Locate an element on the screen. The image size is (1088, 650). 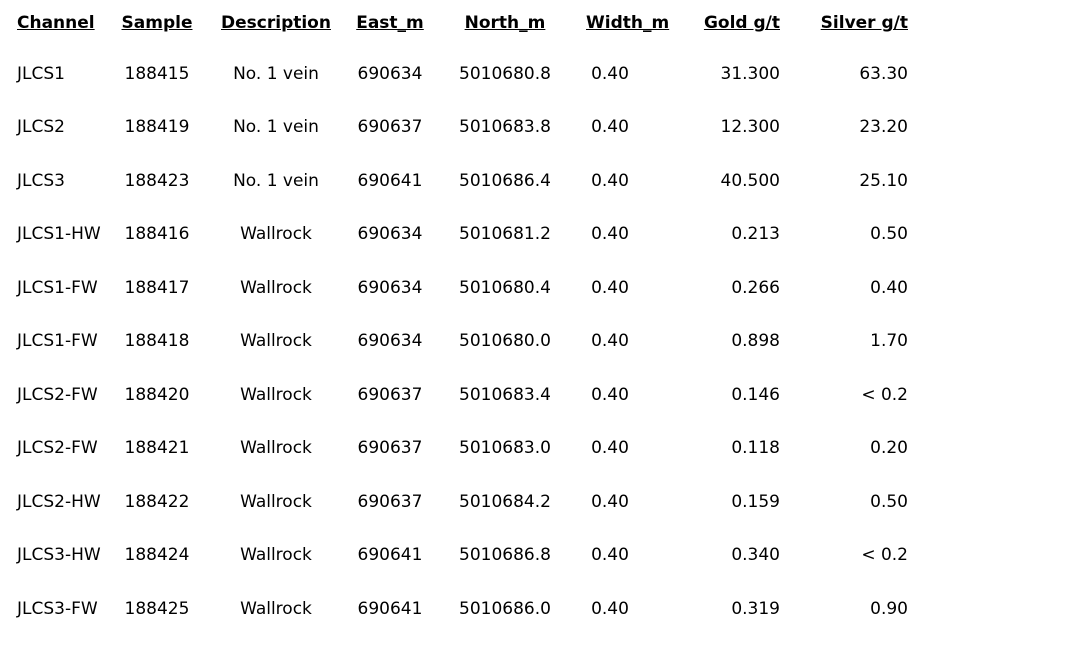
cell-channel: JLCS1 is located at coordinates (41, 73).